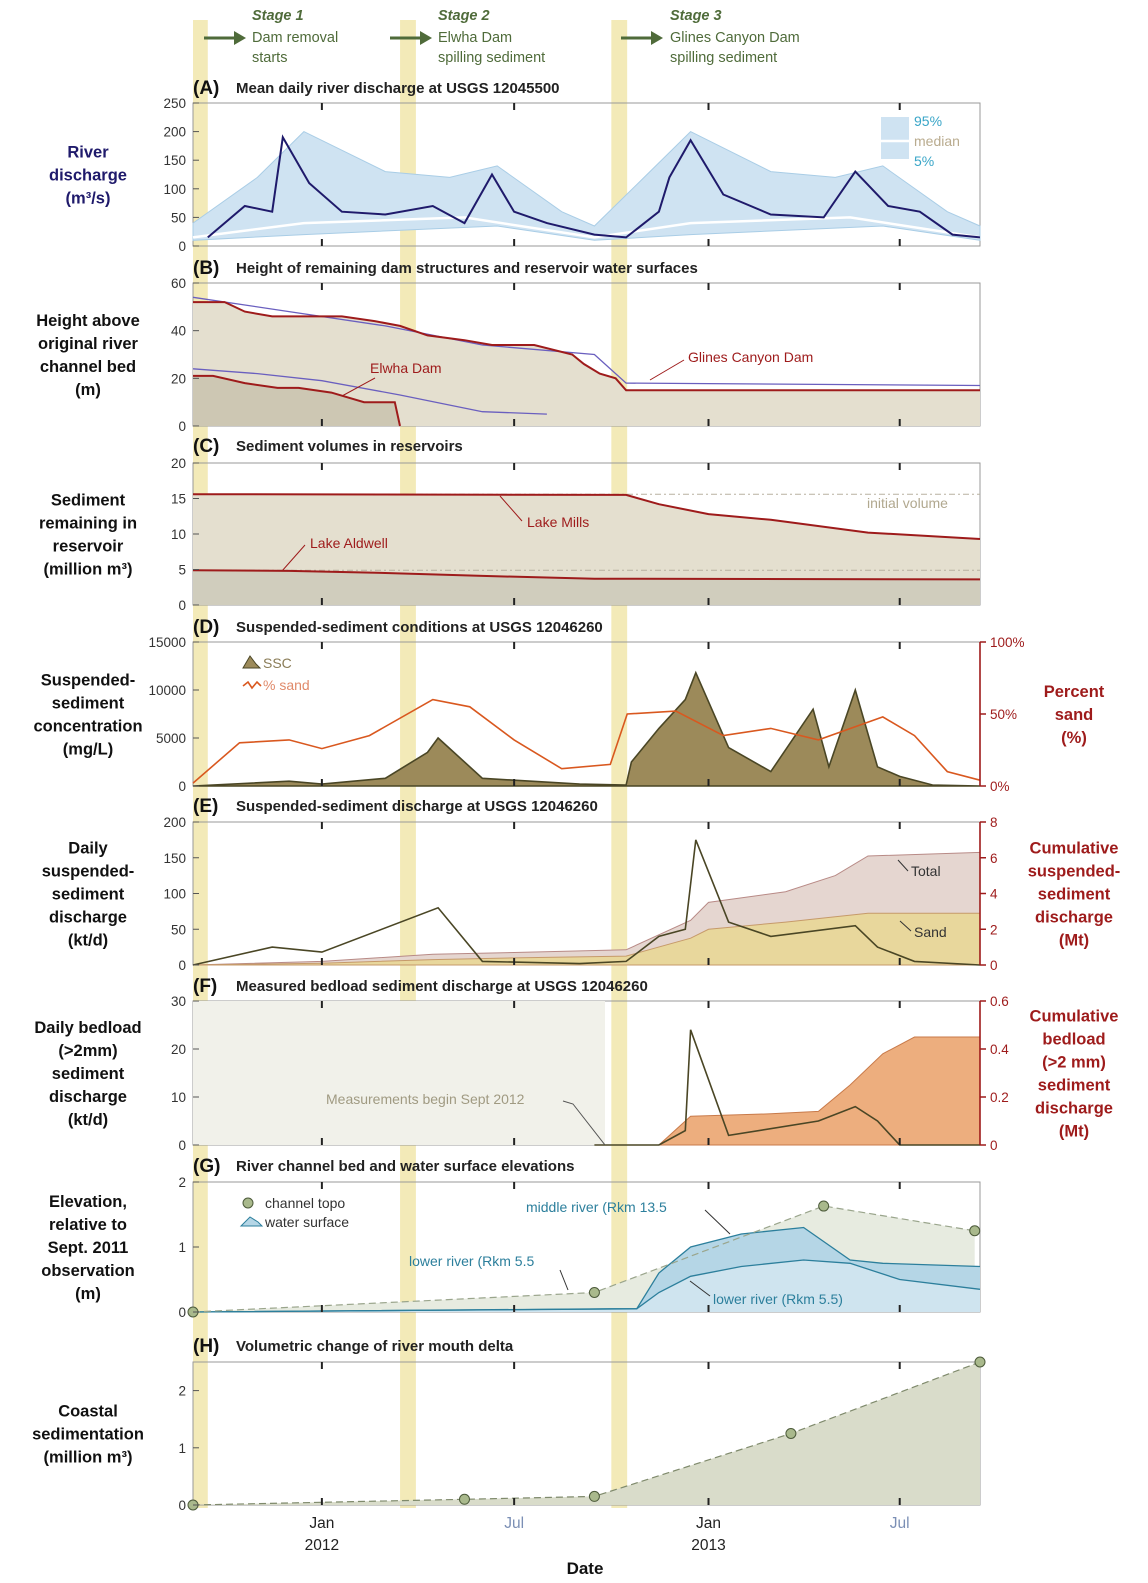  Describe the element at coordinates (1003, 714) in the screenshot. I see `y2-tick-label: 50%` at that location.